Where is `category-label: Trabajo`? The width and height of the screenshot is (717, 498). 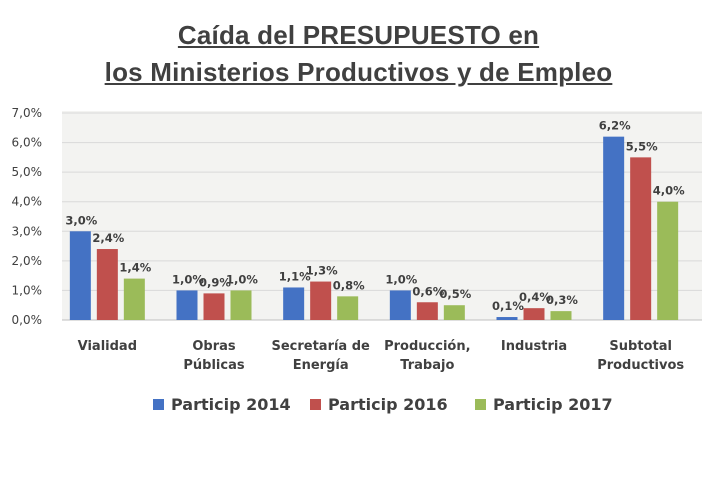 category-label: Trabajo is located at coordinates (427, 365).